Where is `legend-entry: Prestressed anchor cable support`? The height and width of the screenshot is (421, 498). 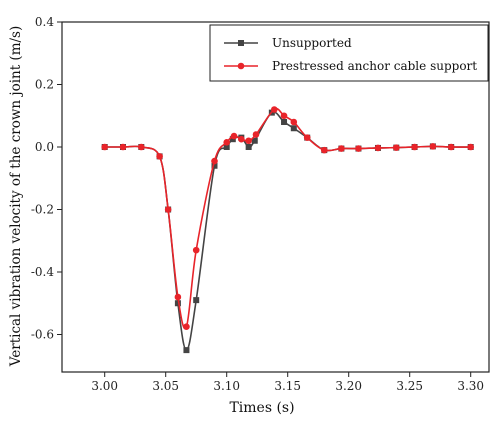
legend-entry: Prestressed anchor cable support is located at coordinates (350, 66).